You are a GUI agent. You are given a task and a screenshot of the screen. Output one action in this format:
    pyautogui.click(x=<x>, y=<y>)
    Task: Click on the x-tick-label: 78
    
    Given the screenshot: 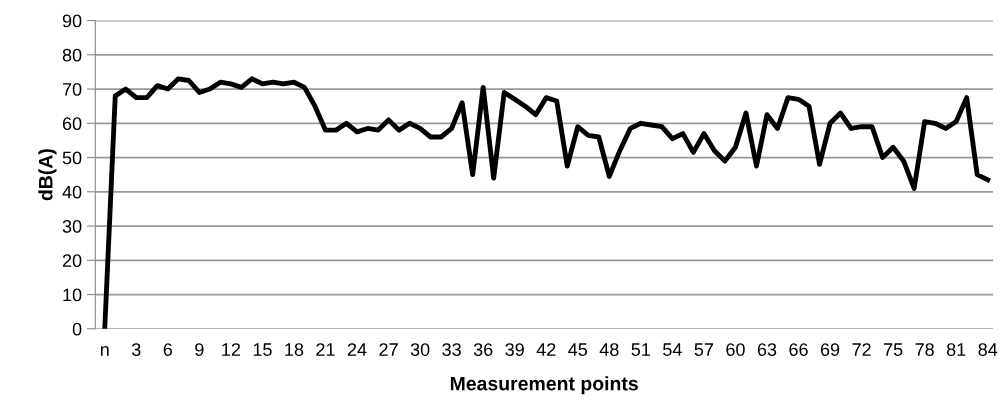 What is the action you would take?
    pyautogui.click(x=924, y=349)
    